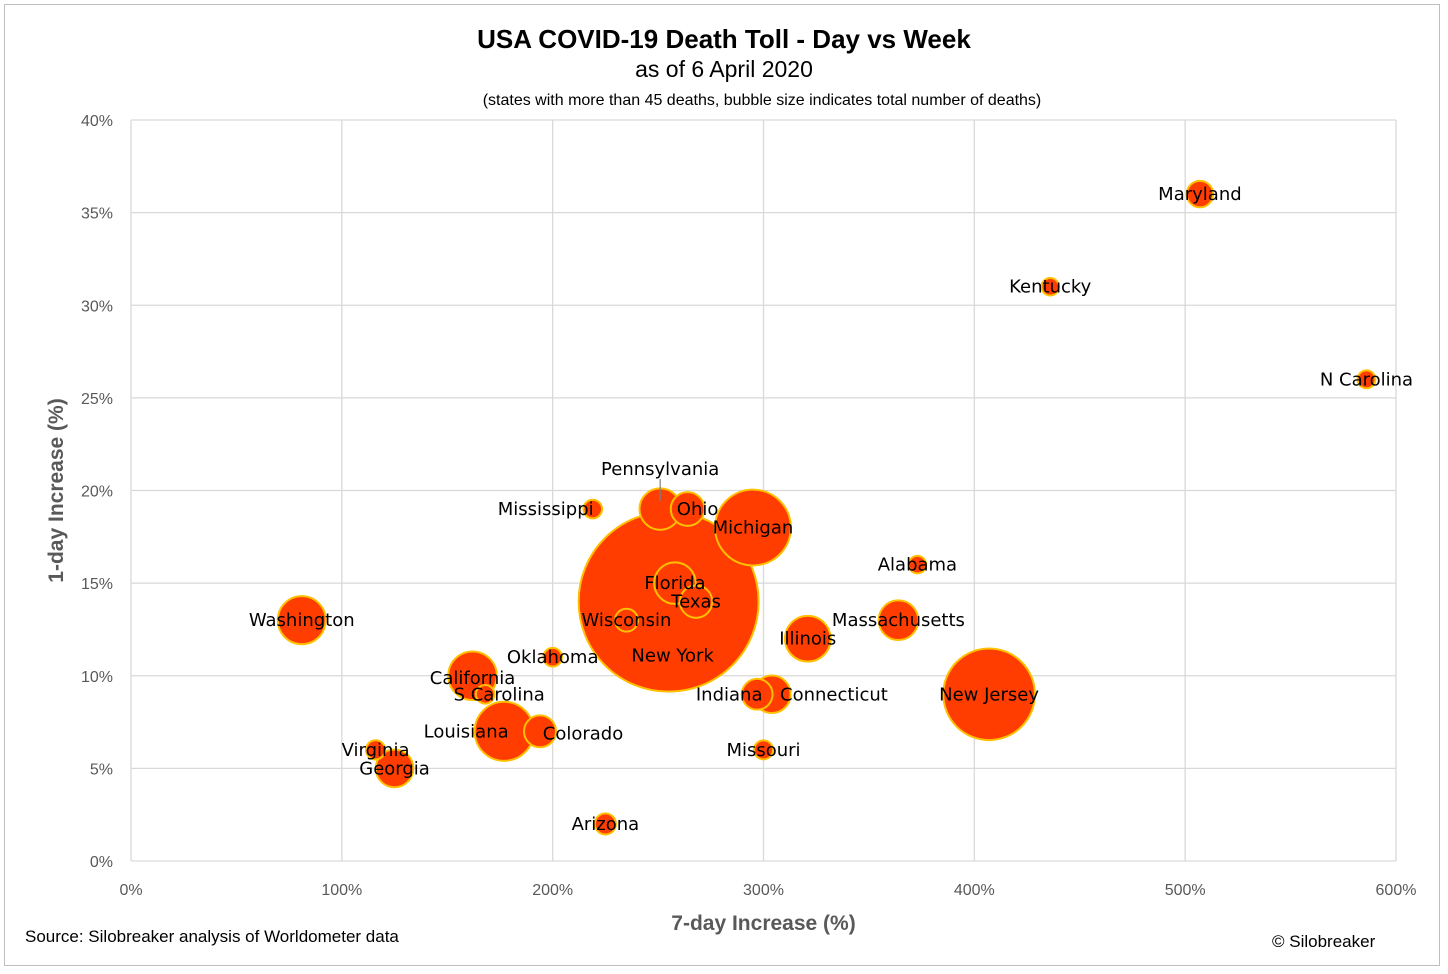 This screenshot has height=974, width=1448. I want to click on label-california: California, so click(472, 678).